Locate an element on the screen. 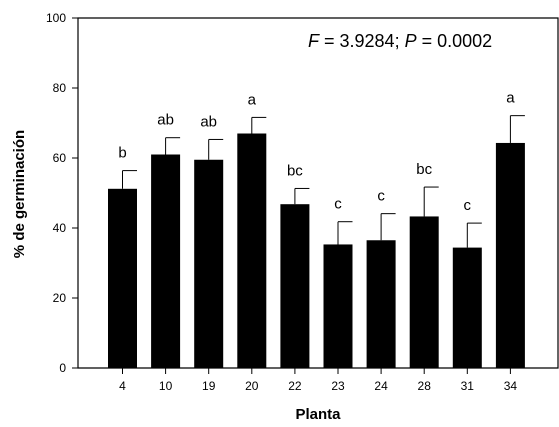 The width and height of the screenshot is (559, 427). f-value: = 3.9284; is located at coordinates (362, 41).